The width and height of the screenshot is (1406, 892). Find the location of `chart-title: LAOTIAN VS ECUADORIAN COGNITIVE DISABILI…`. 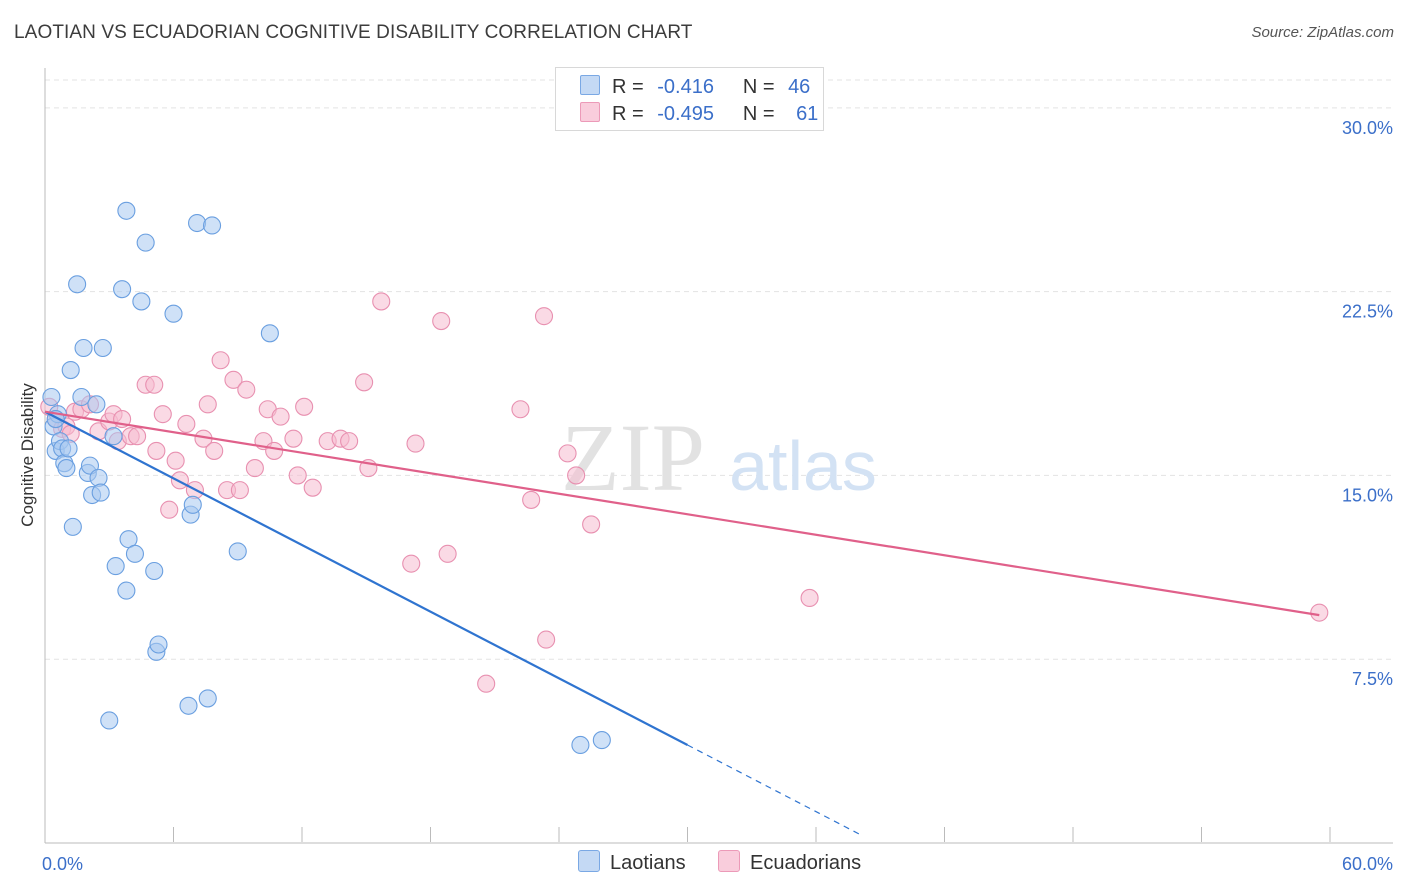

chart-title: LAOTIAN VS ECUADORIAN COGNITIVE DISABILI… is located at coordinates (353, 32).